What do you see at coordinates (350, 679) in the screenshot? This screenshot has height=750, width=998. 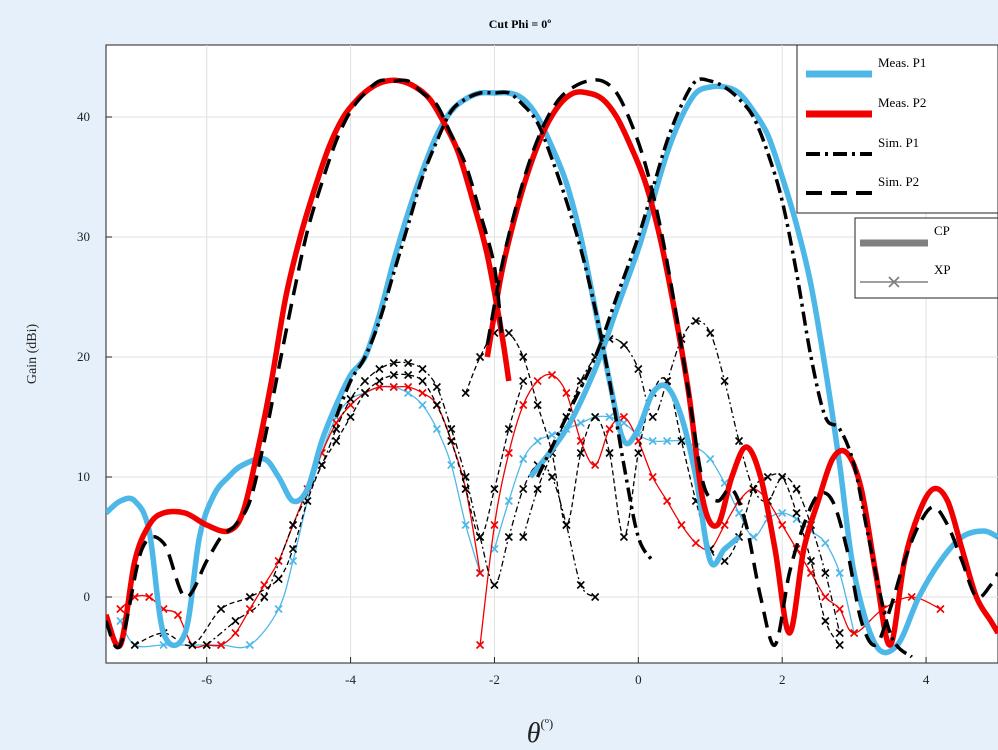 I see `x-tick-label: -4` at bounding box center [350, 679].